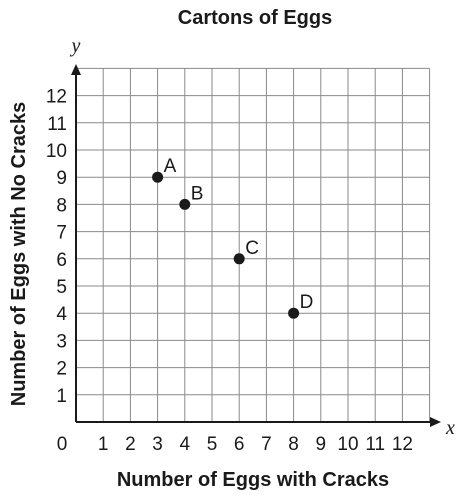 This screenshot has height=495, width=470. I want to click on x-tick-label: 10, so click(347, 444).